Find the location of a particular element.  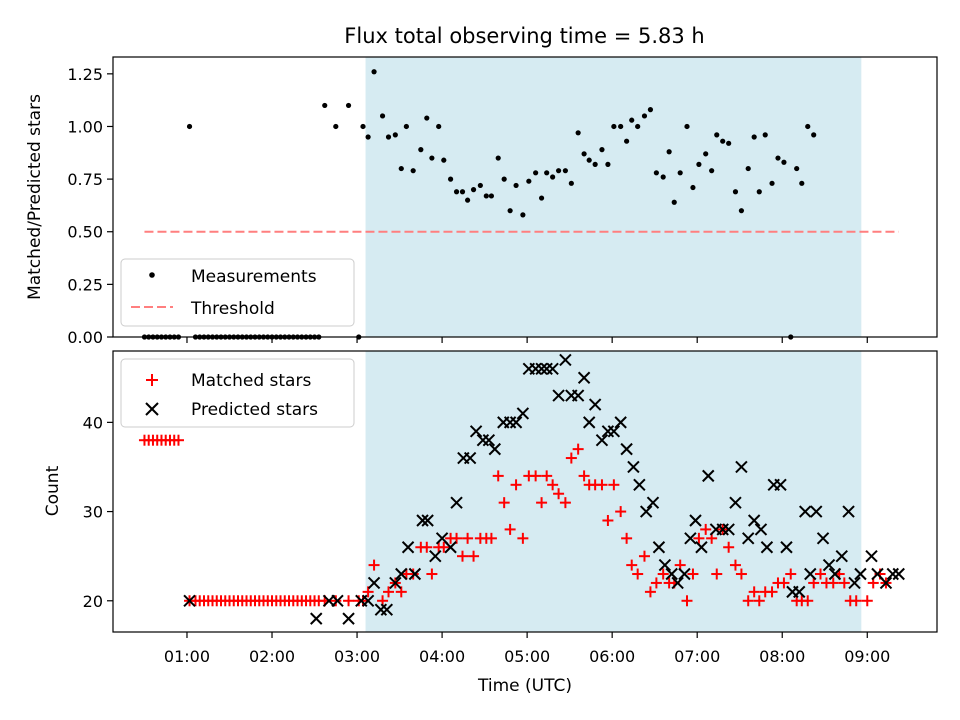

bottom-legend: Matched stars Predicted stars is located at coordinates (237, 393).